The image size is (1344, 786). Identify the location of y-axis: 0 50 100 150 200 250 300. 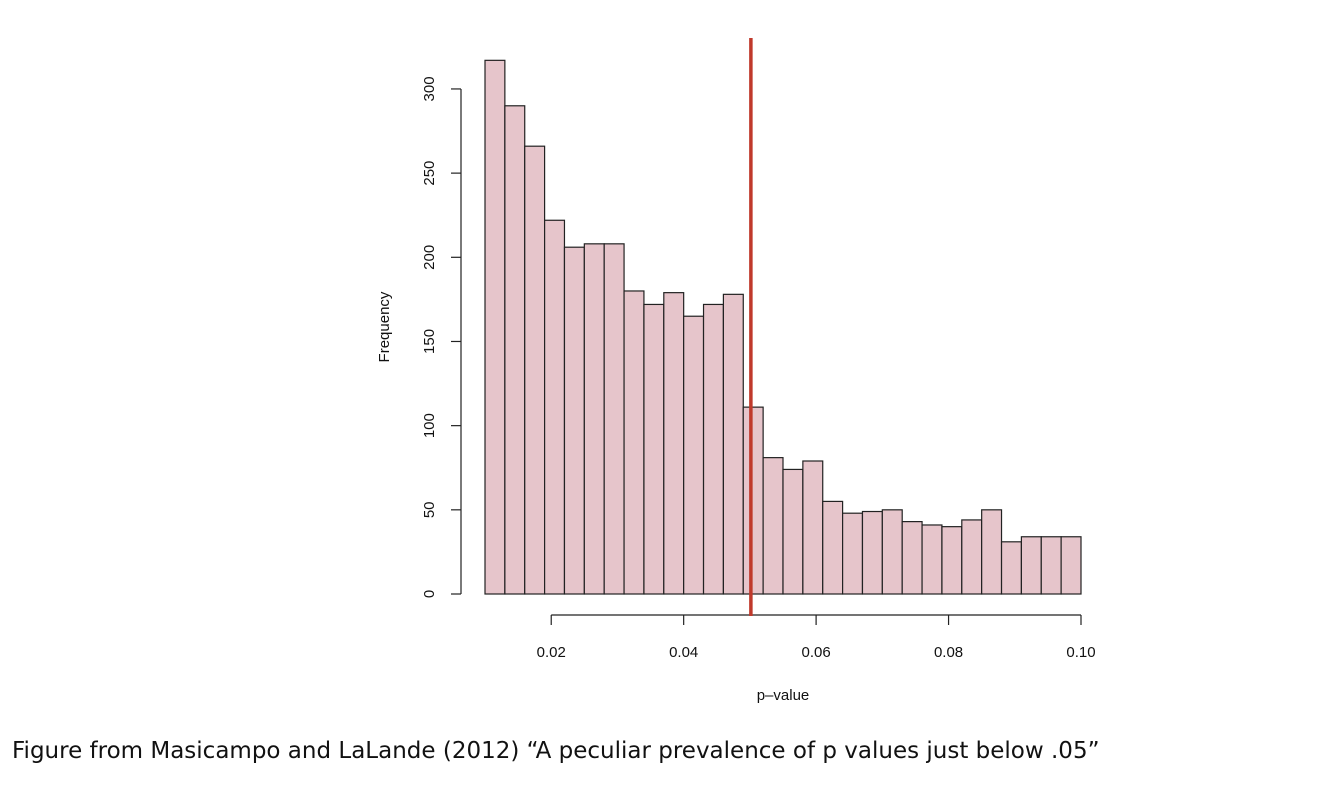
(441, 337).